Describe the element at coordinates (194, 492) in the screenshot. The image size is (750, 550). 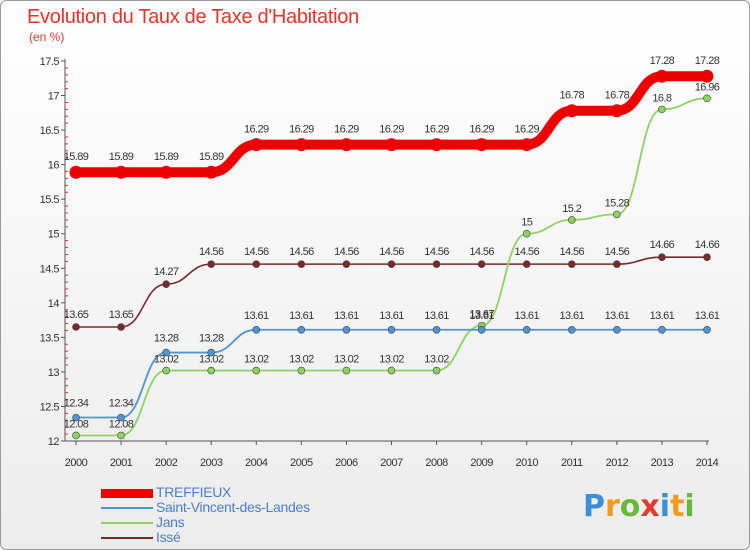
I see `legend-label: TREFFIEUX` at that location.